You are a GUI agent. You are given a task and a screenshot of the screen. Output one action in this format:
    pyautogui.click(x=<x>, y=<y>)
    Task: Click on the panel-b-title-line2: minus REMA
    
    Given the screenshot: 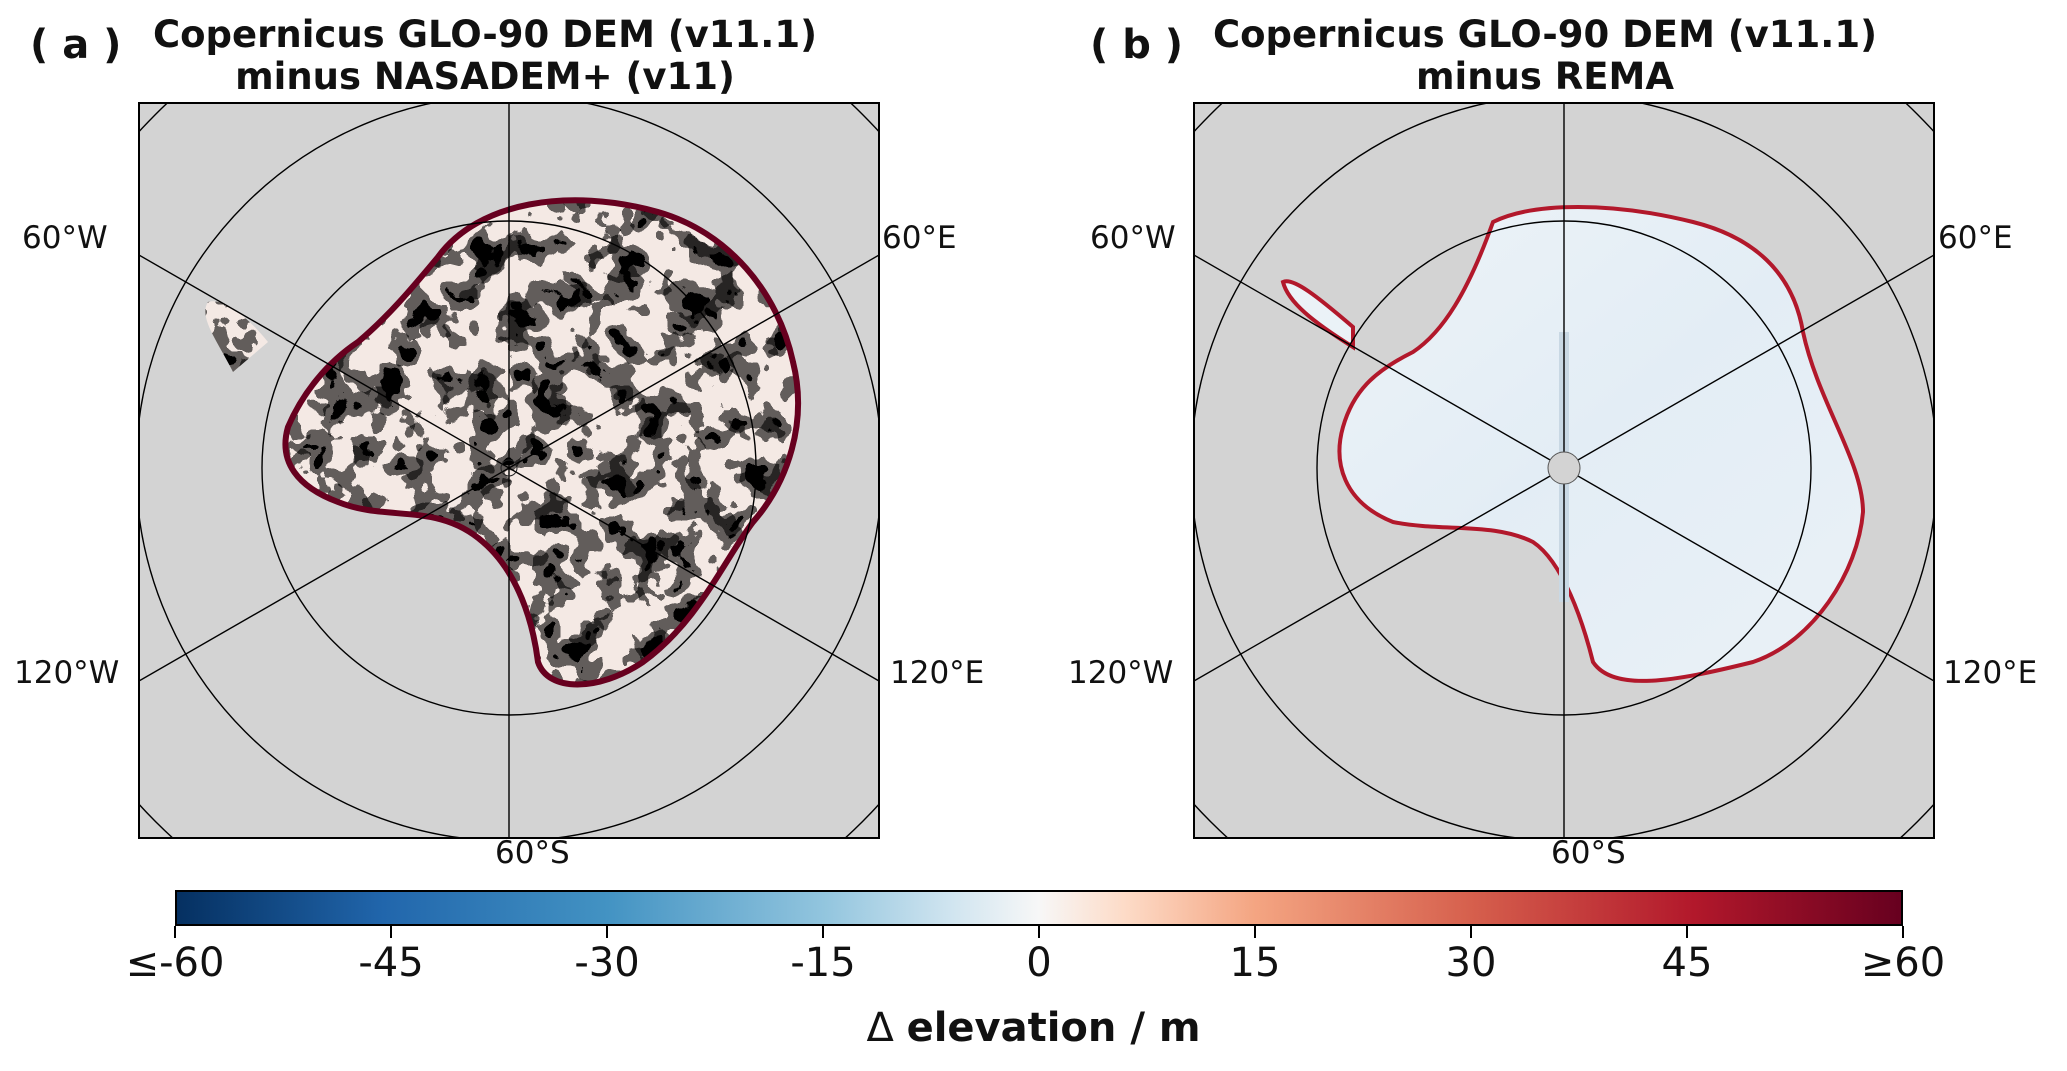 What is the action you would take?
    pyautogui.click(x=1545, y=76)
    